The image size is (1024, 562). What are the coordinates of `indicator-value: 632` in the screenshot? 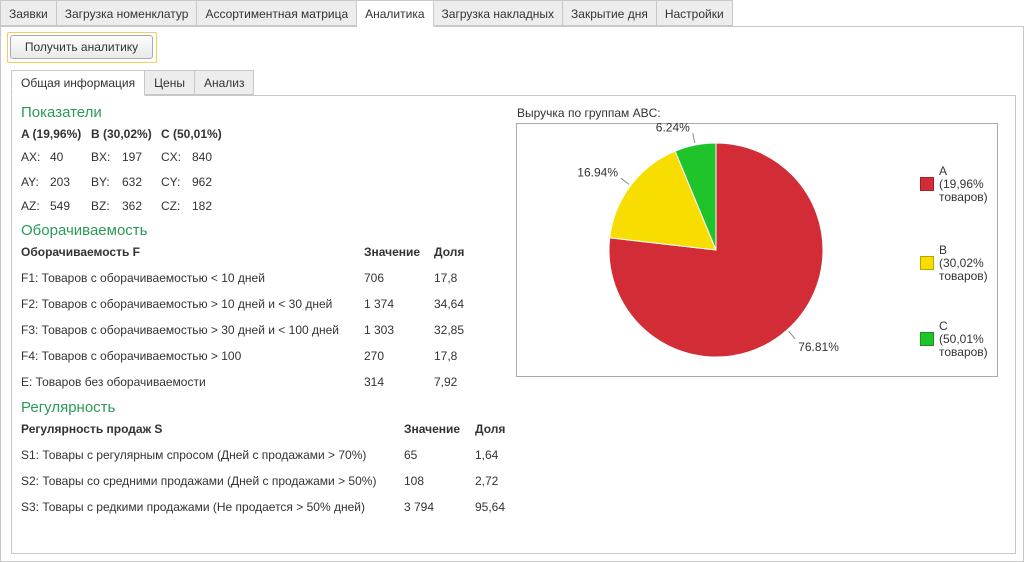 It's located at (132, 182).